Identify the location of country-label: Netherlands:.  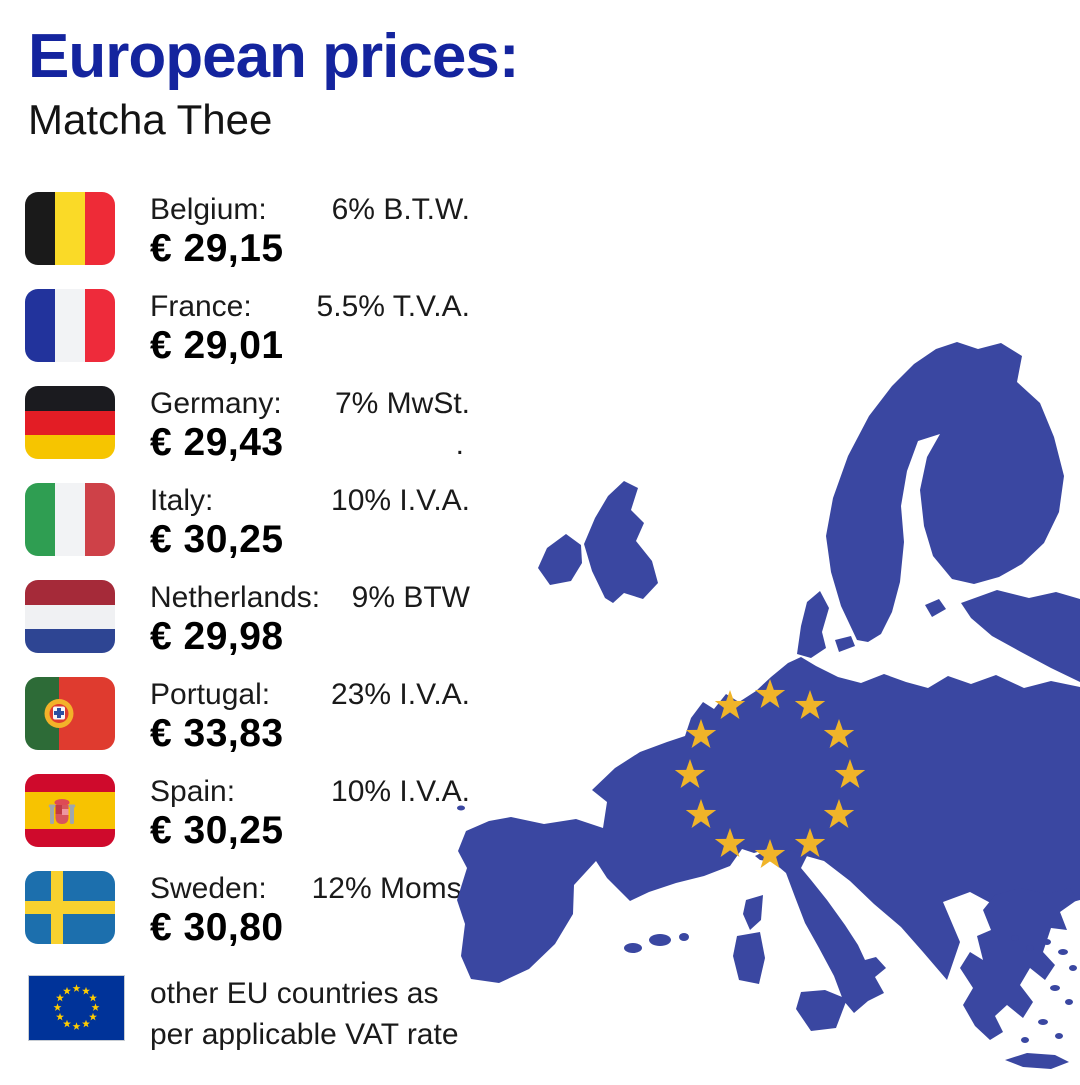
(235, 597).